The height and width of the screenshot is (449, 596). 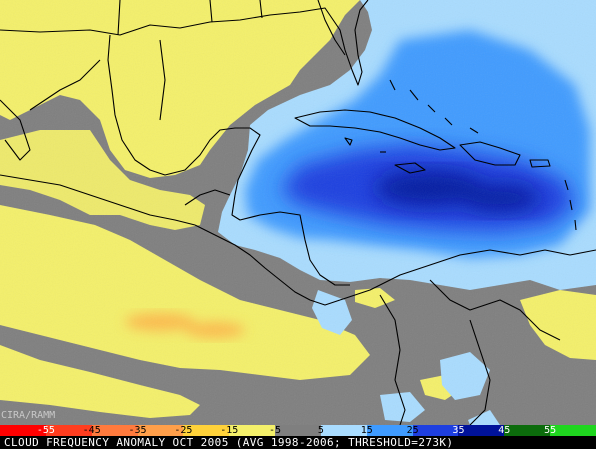 What do you see at coordinates (480, 372) in the screenshot?
I see `andes-border` at bounding box center [480, 372].